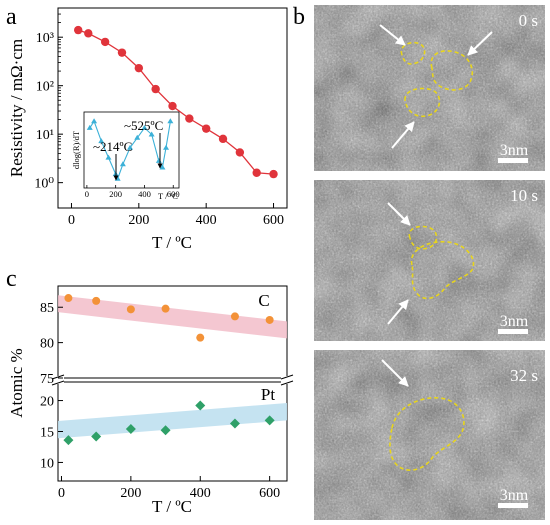 This screenshot has width=550, height=525. I want to click on panel-a-ytick-label: 10², so click(45, 87).